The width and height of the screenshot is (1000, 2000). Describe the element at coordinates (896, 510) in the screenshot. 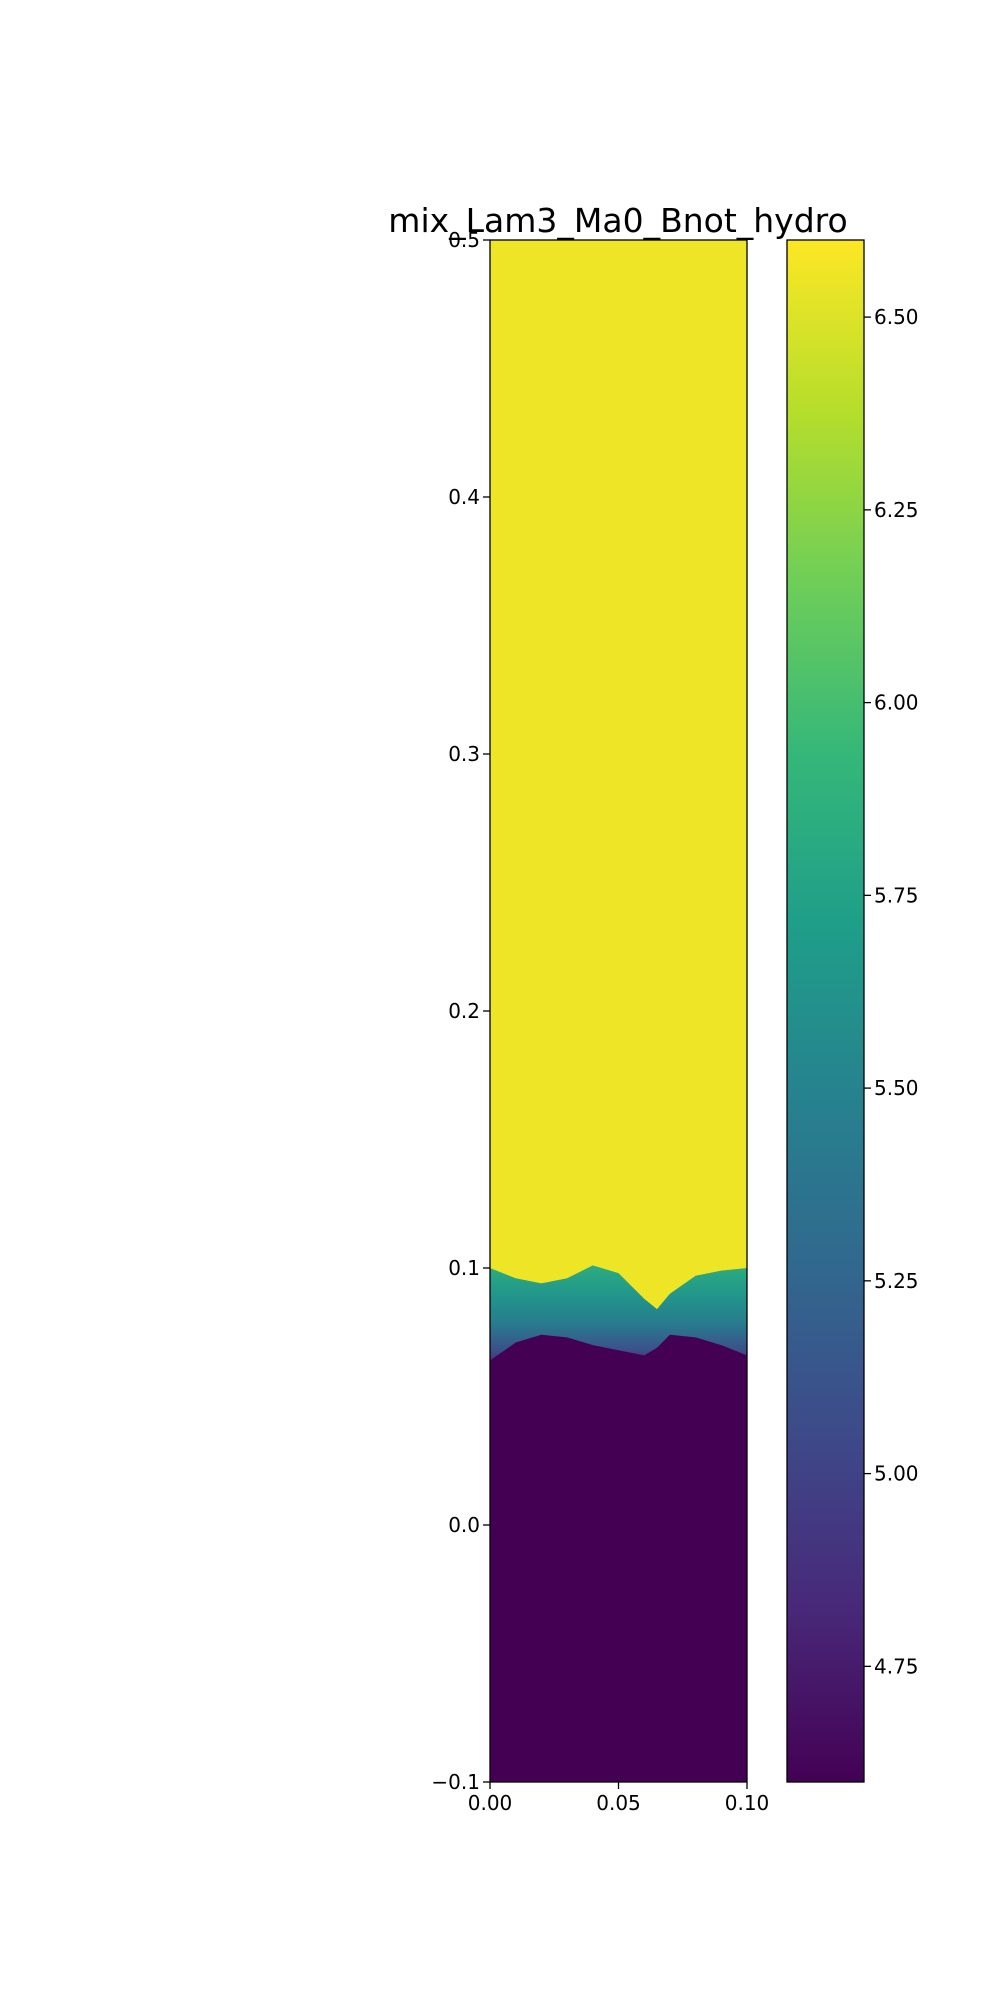

I see `colorbar-tick-label: 6.25` at that location.